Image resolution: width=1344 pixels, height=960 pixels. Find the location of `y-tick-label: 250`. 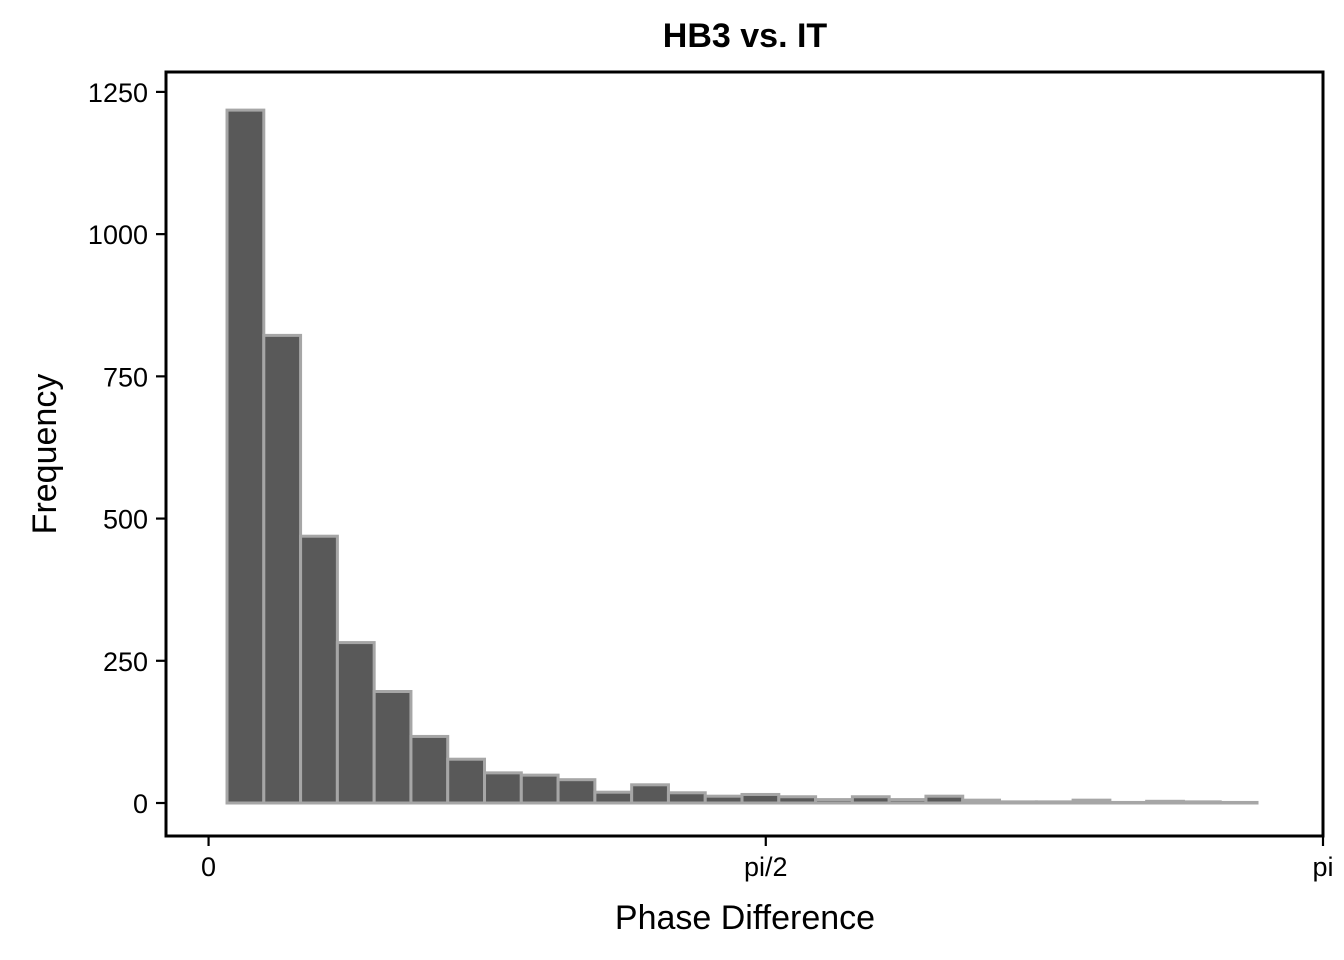

y-tick-label: 250 is located at coordinates (125, 662).